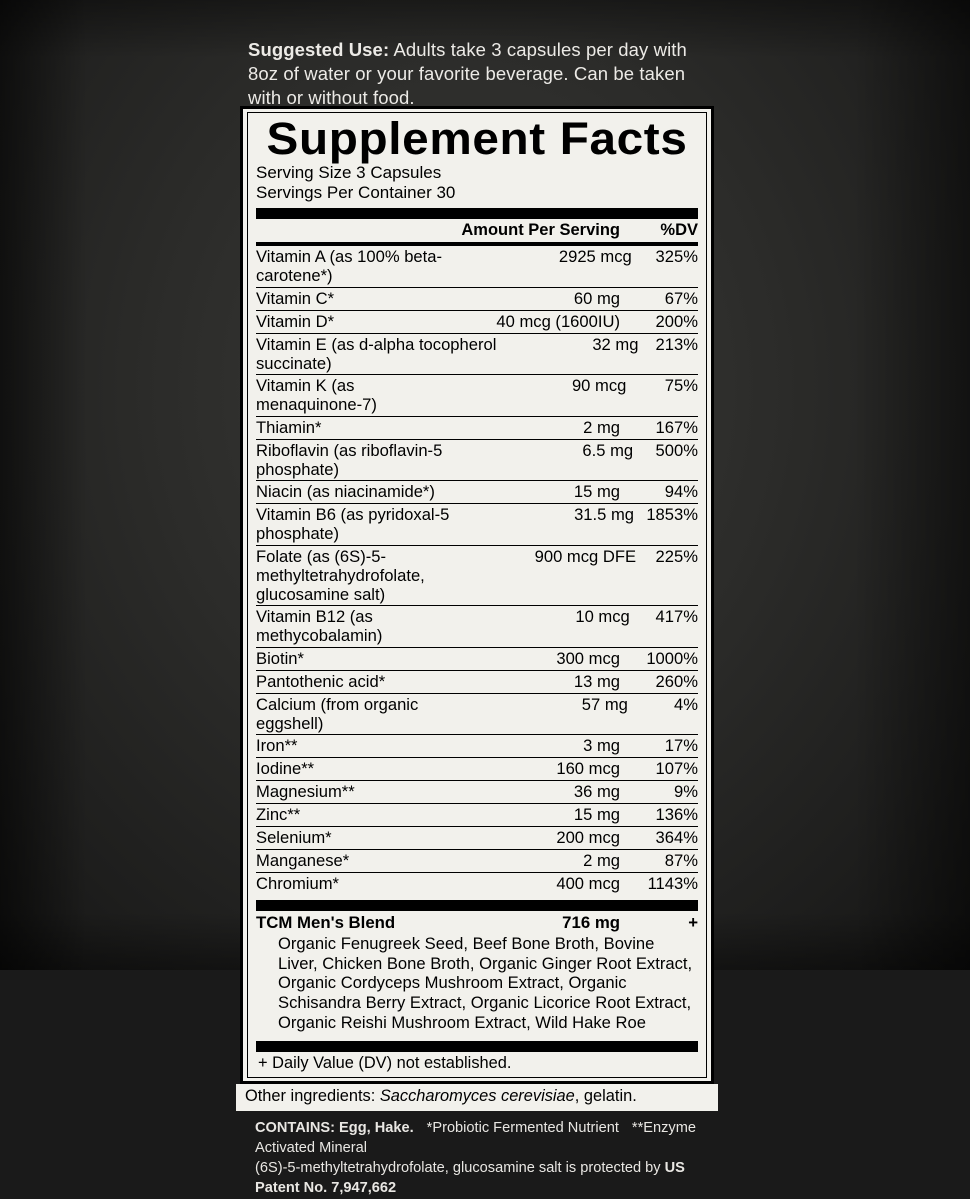 This screenshot has height=1199, width=970. I want to click on nutrient-amount: 3 mg, so click(601, 746).